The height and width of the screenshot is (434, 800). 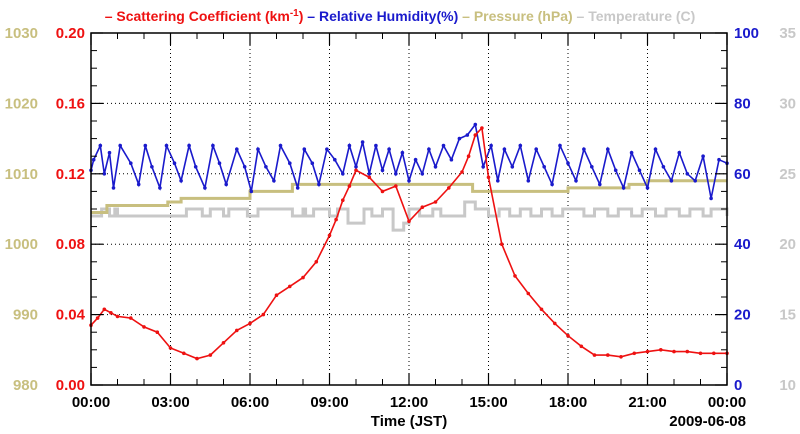 What do you see at coordinates (738, 385) in the screenshot?
I see `humidity-tick-label: 0` at bounding box center [738, 385].